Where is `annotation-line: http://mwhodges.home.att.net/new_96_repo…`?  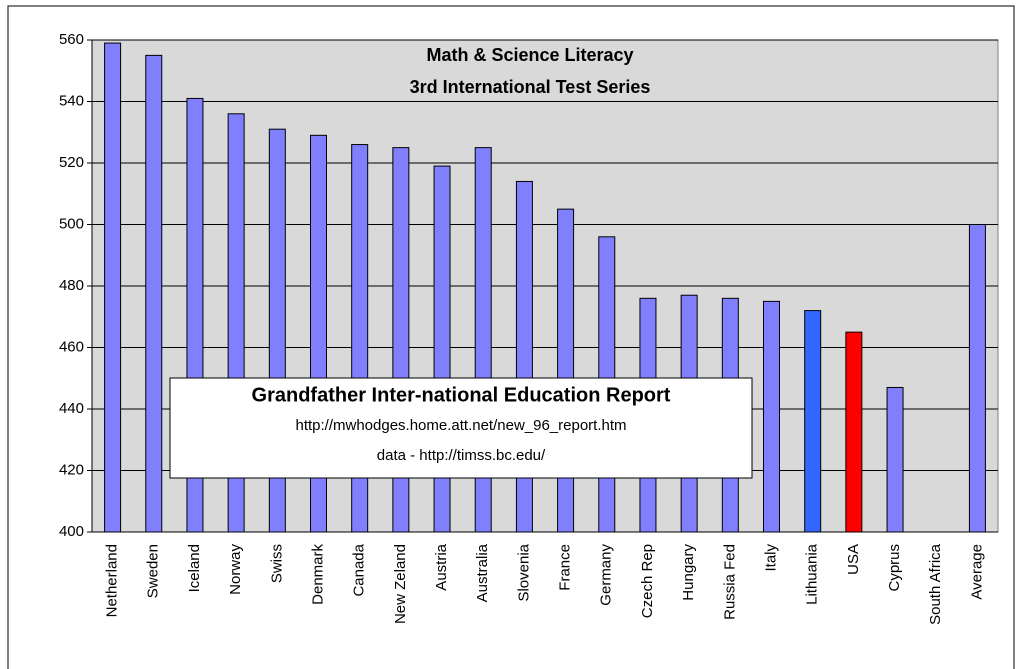
annotation-line: http://mwhodges.home.att.net/new_96_repo… is located at coordinates (460, 425).